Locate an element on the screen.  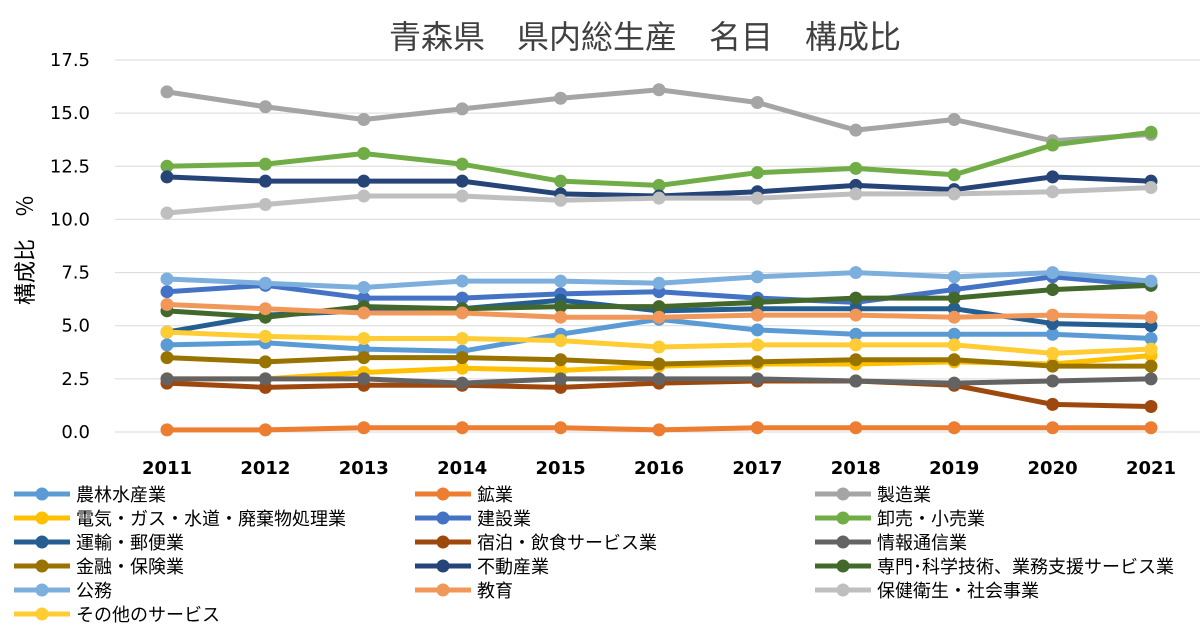
legend-entry: 不動産業 is located at coordinates (482, 567).